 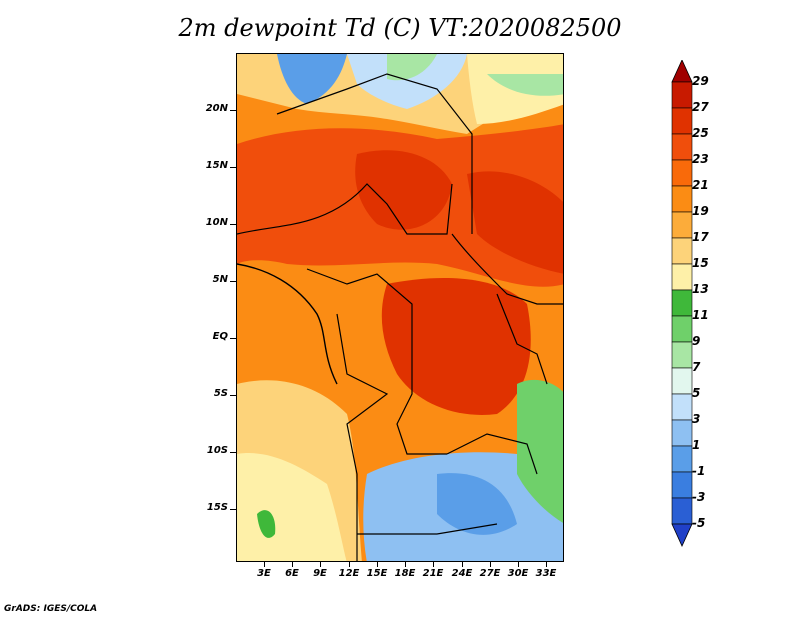 What do you see at coordinates (700, 185) in the screenshot?
I see `colorbar-label: 21` at bounding box center [700, 185].